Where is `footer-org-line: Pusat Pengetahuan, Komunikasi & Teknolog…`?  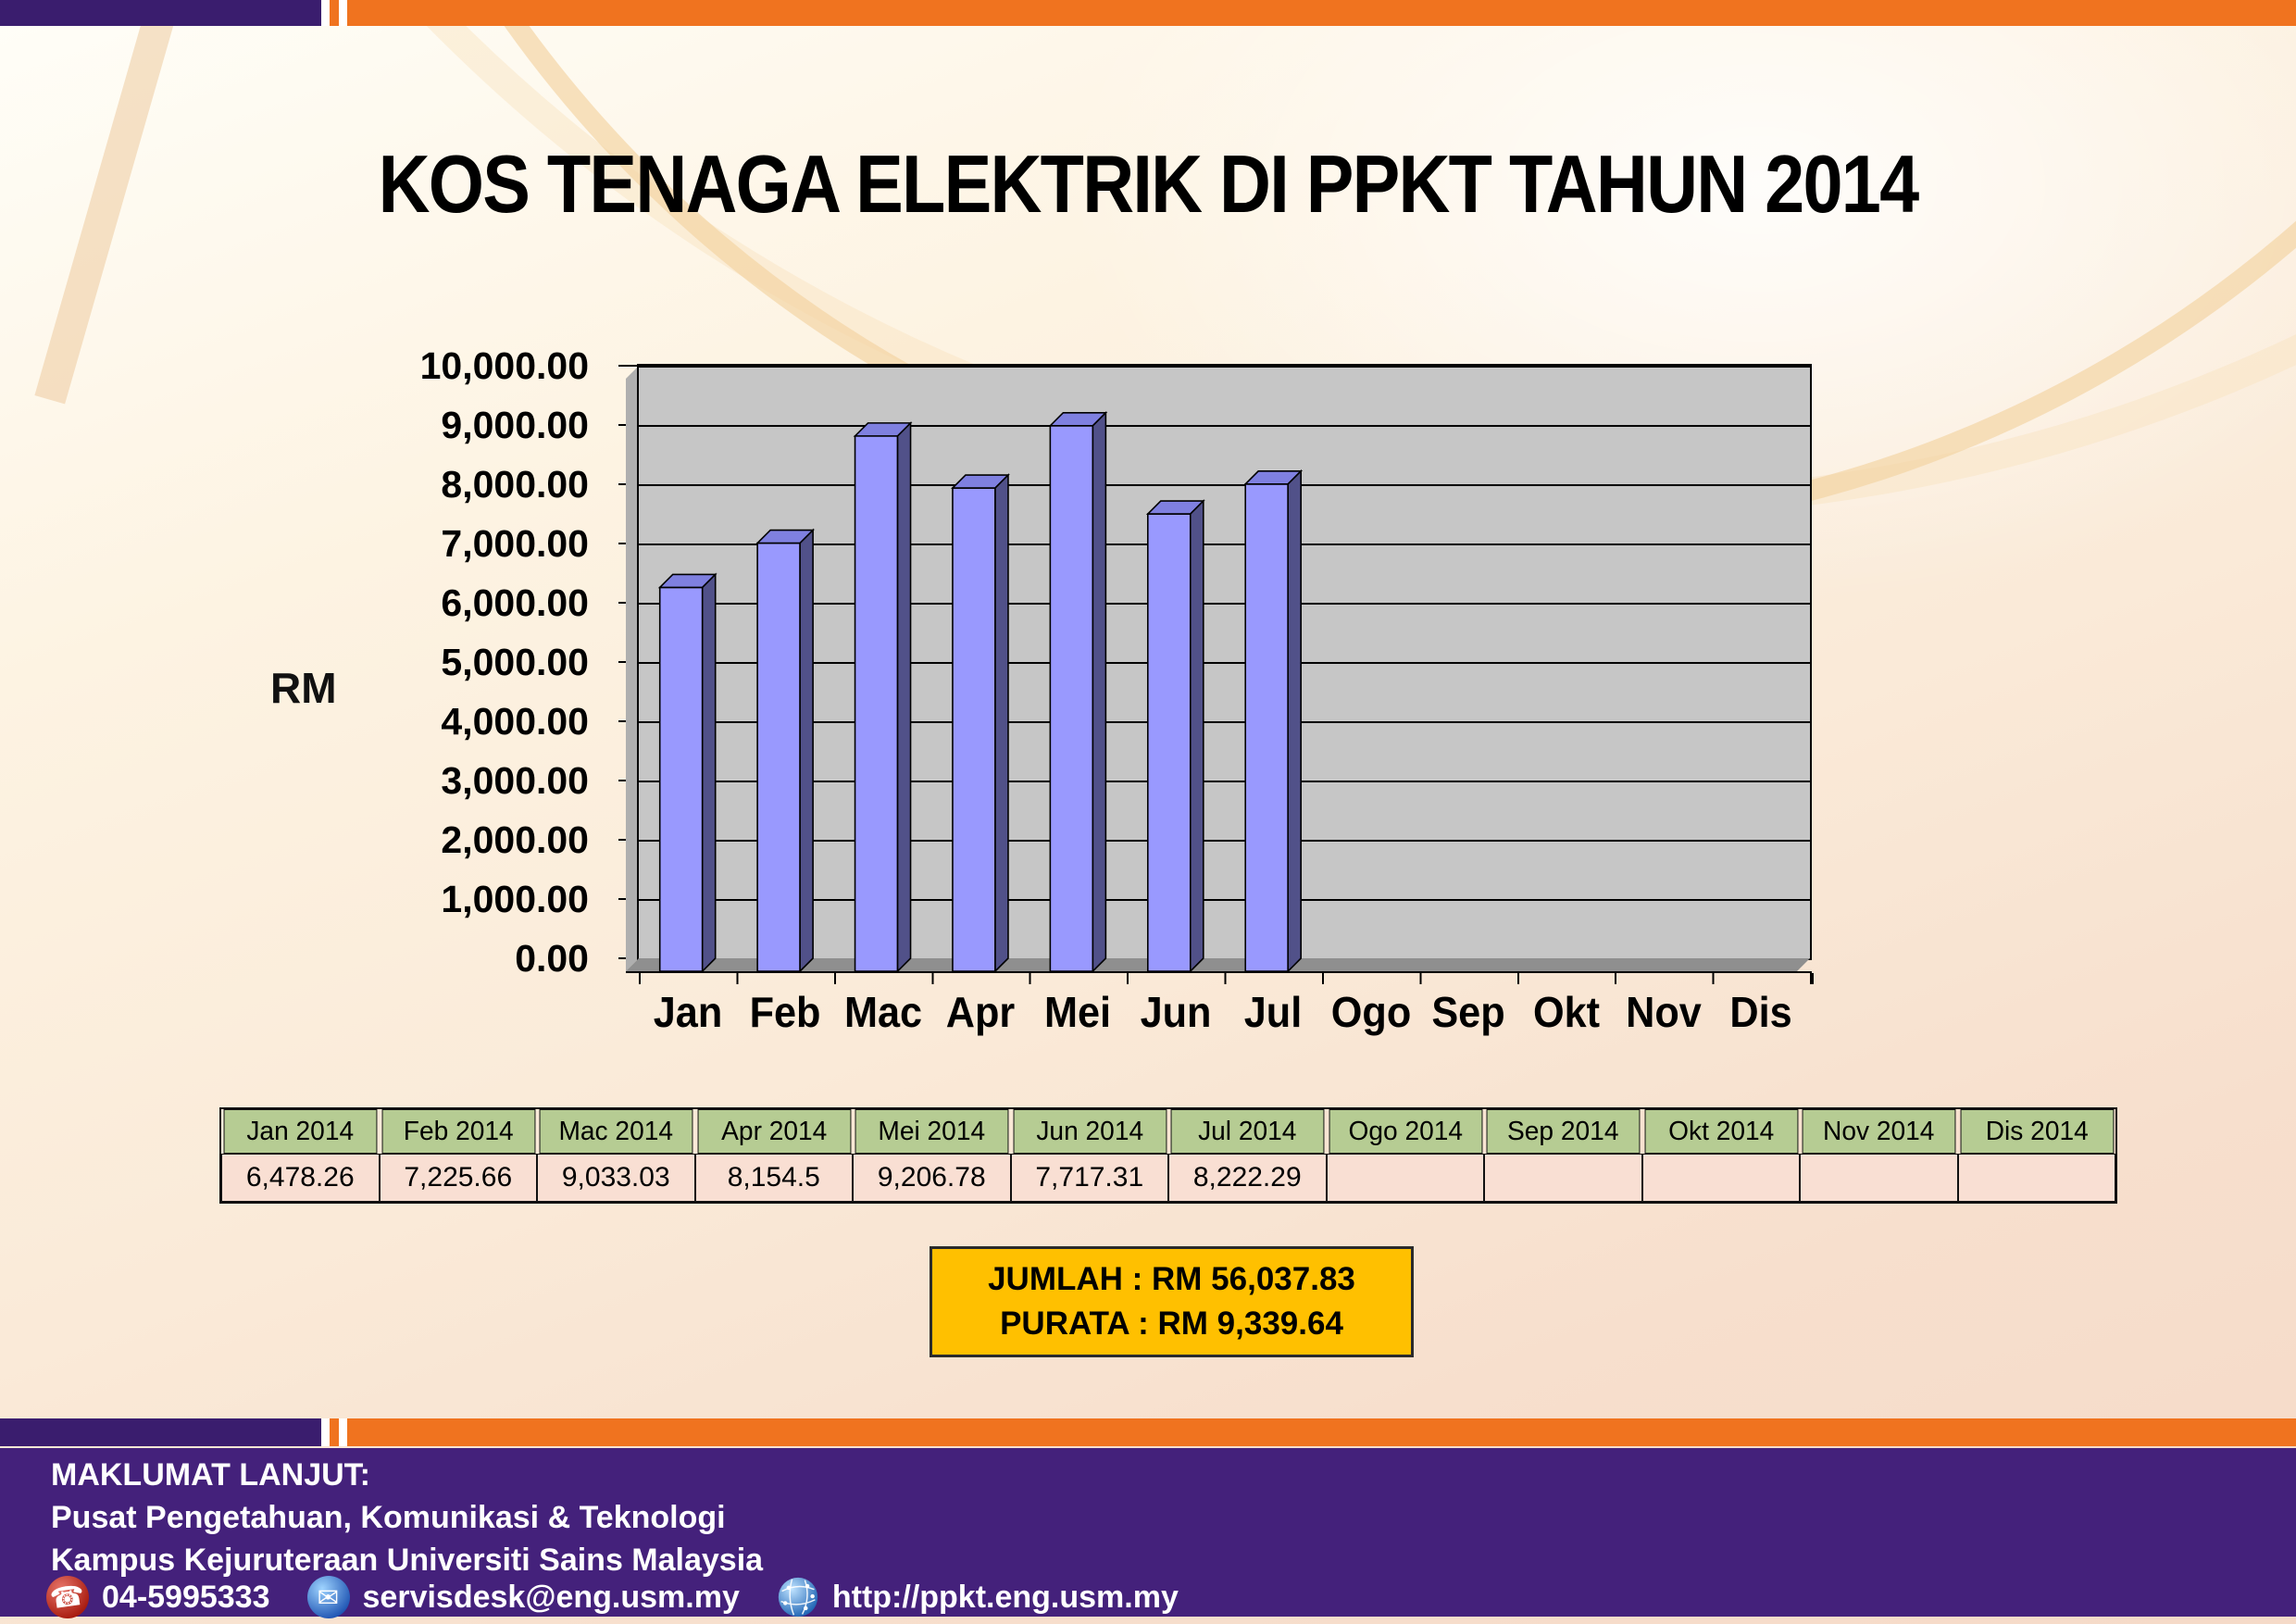 footer-org-line: Pusat Pengetahuan, Komunikasi & Teknolog… is located at coordinates (388, 1517).